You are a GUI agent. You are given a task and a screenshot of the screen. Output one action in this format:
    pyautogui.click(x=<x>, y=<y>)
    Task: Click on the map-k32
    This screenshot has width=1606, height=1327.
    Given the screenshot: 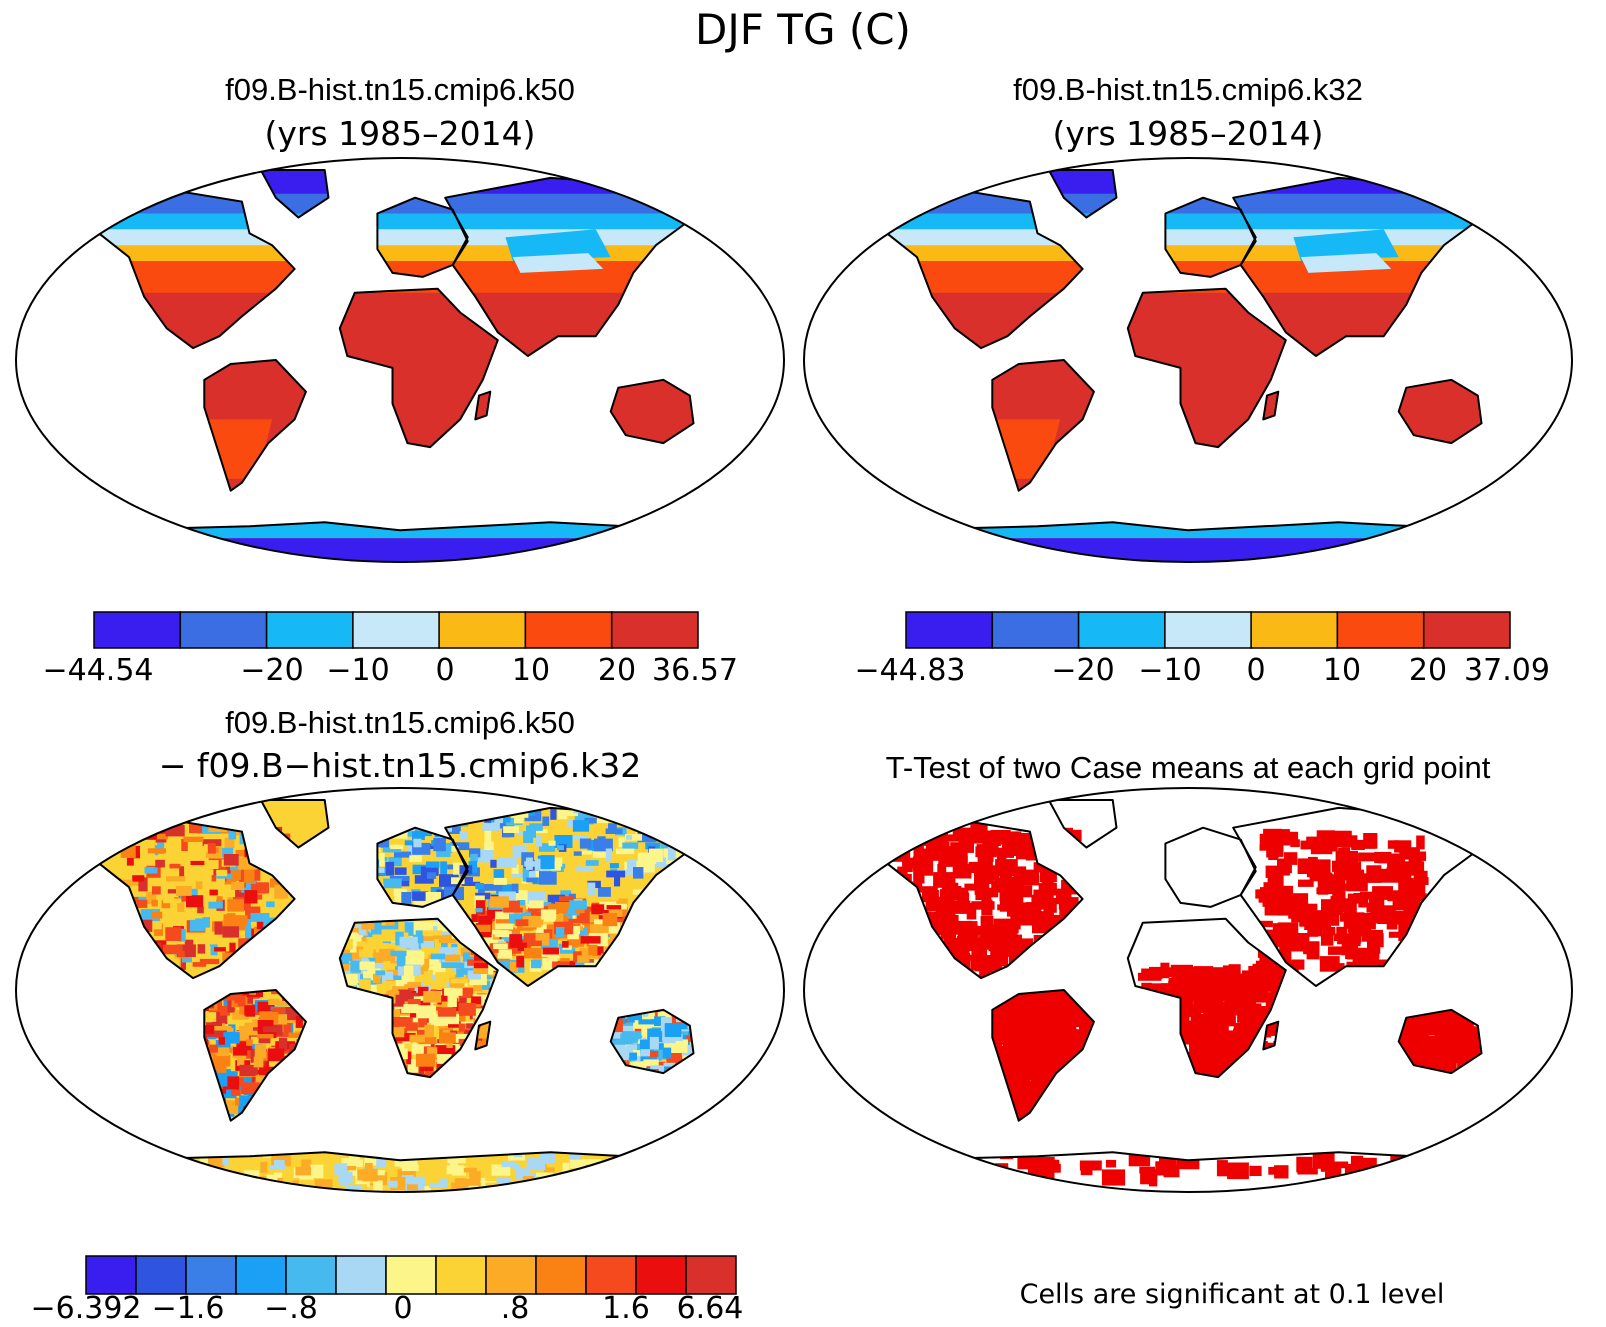 What is the action you would take?
    pyautogui.click(x=1188, y=365)
    